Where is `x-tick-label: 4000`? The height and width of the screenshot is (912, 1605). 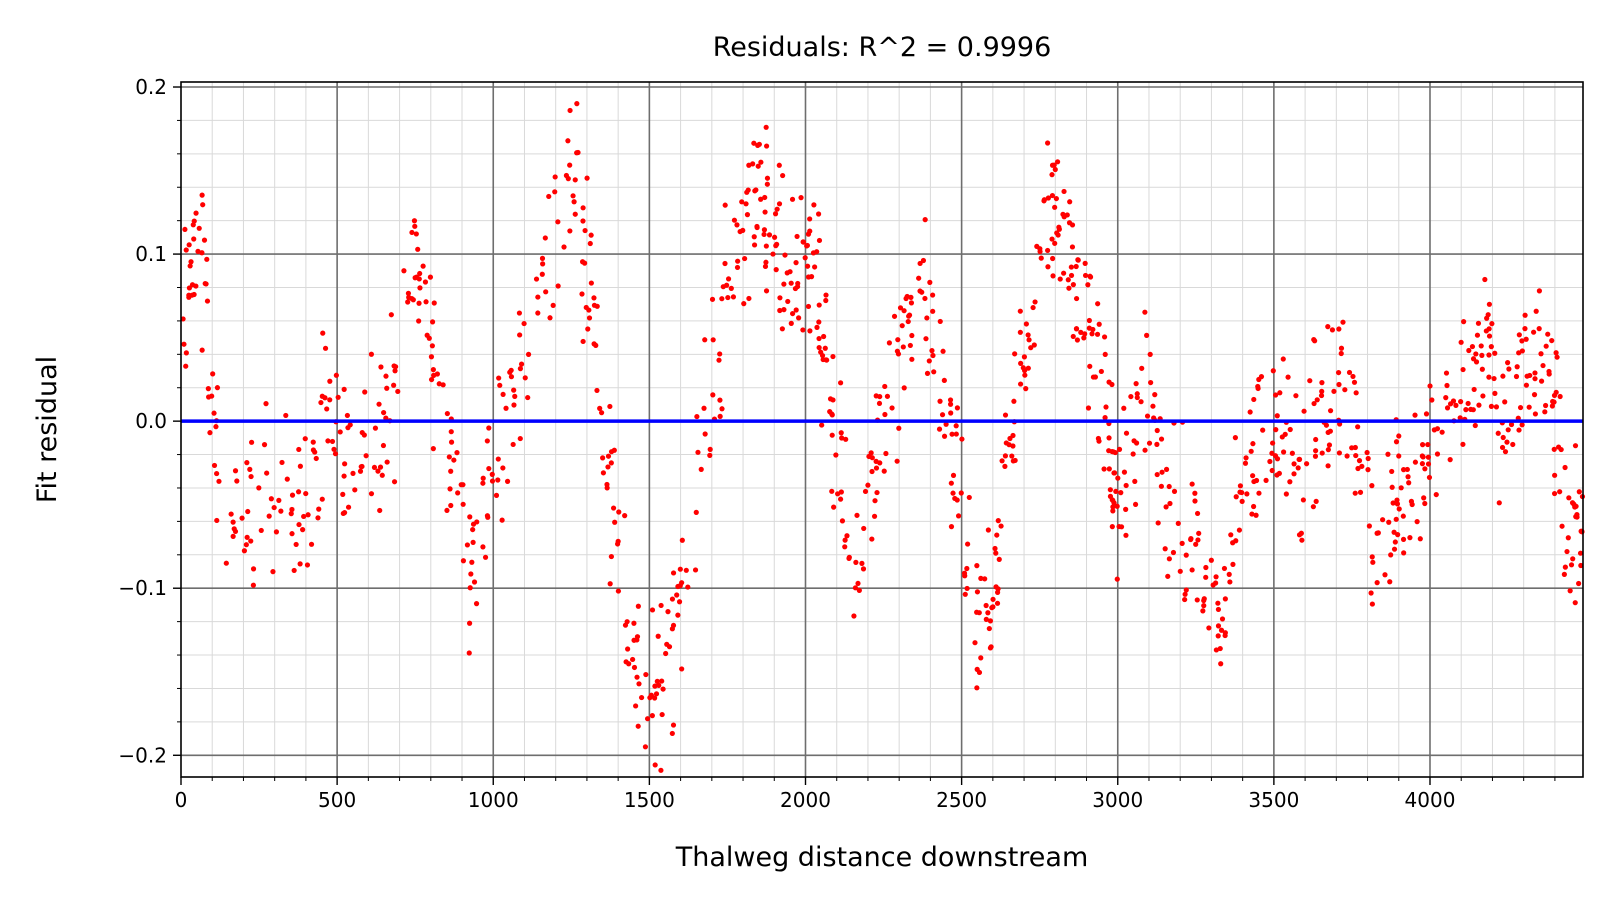 x-tick-label: 4000 is located at coordinates (1430, 800).